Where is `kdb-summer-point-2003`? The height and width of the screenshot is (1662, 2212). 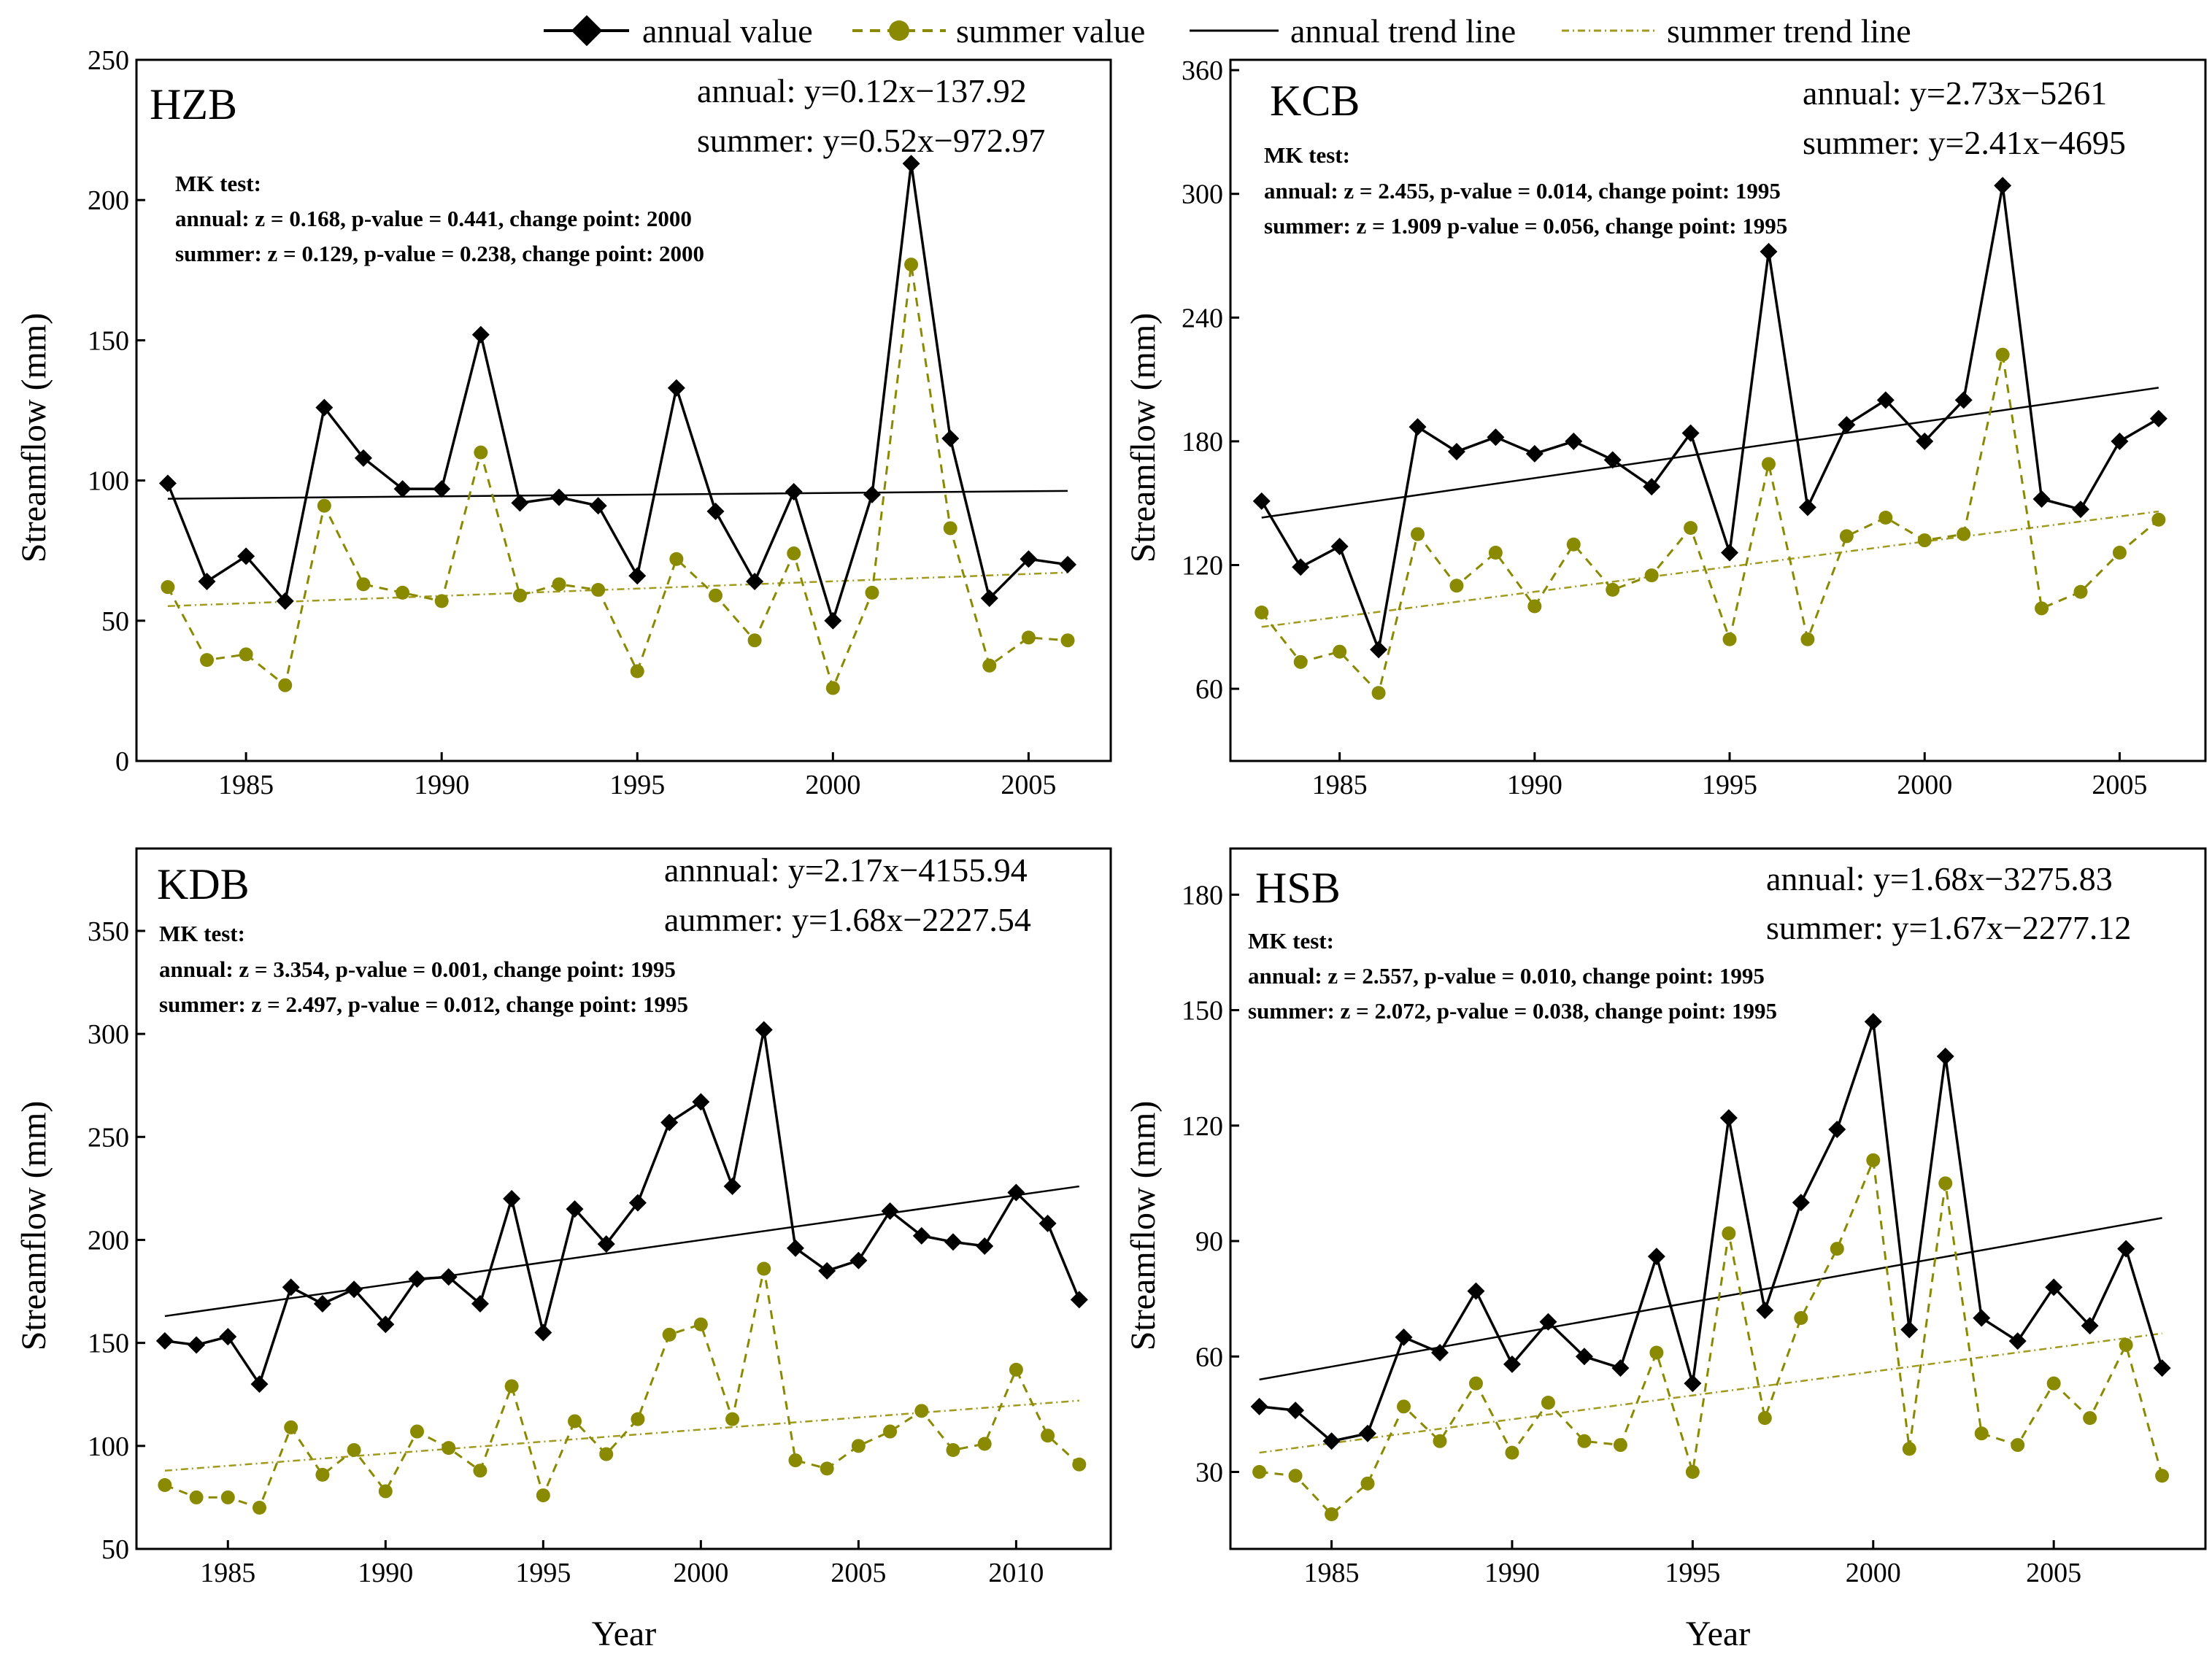 kdb-summer-point-2003 is located at coordinates (795, 1460).